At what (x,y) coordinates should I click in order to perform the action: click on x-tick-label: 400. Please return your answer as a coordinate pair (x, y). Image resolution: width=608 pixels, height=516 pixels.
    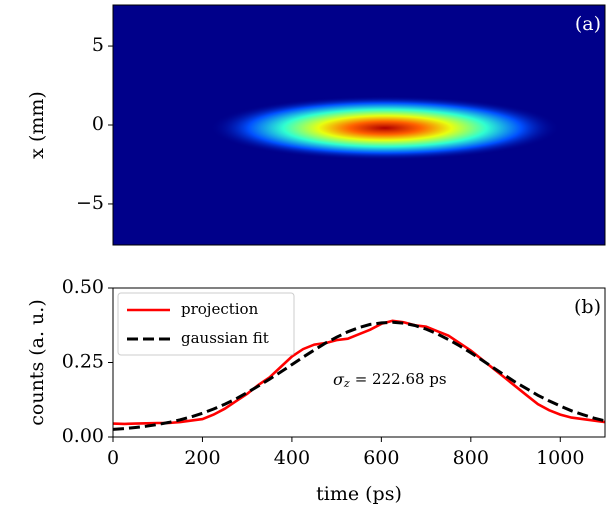
    Looking at the image, I should click on (292, 458).